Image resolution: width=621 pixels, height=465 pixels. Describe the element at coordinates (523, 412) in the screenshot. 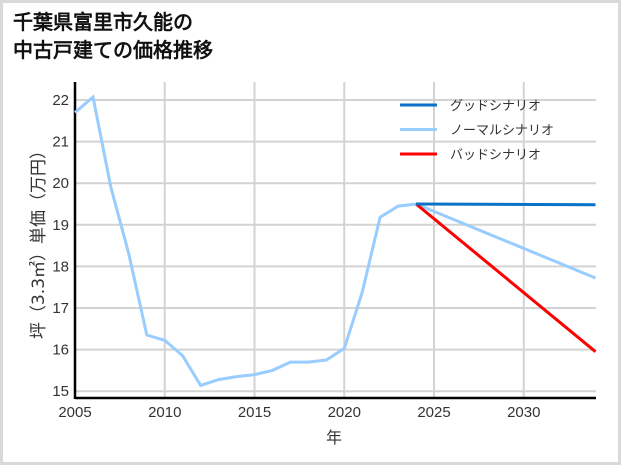

I see `svg-text: 2030` at that location.